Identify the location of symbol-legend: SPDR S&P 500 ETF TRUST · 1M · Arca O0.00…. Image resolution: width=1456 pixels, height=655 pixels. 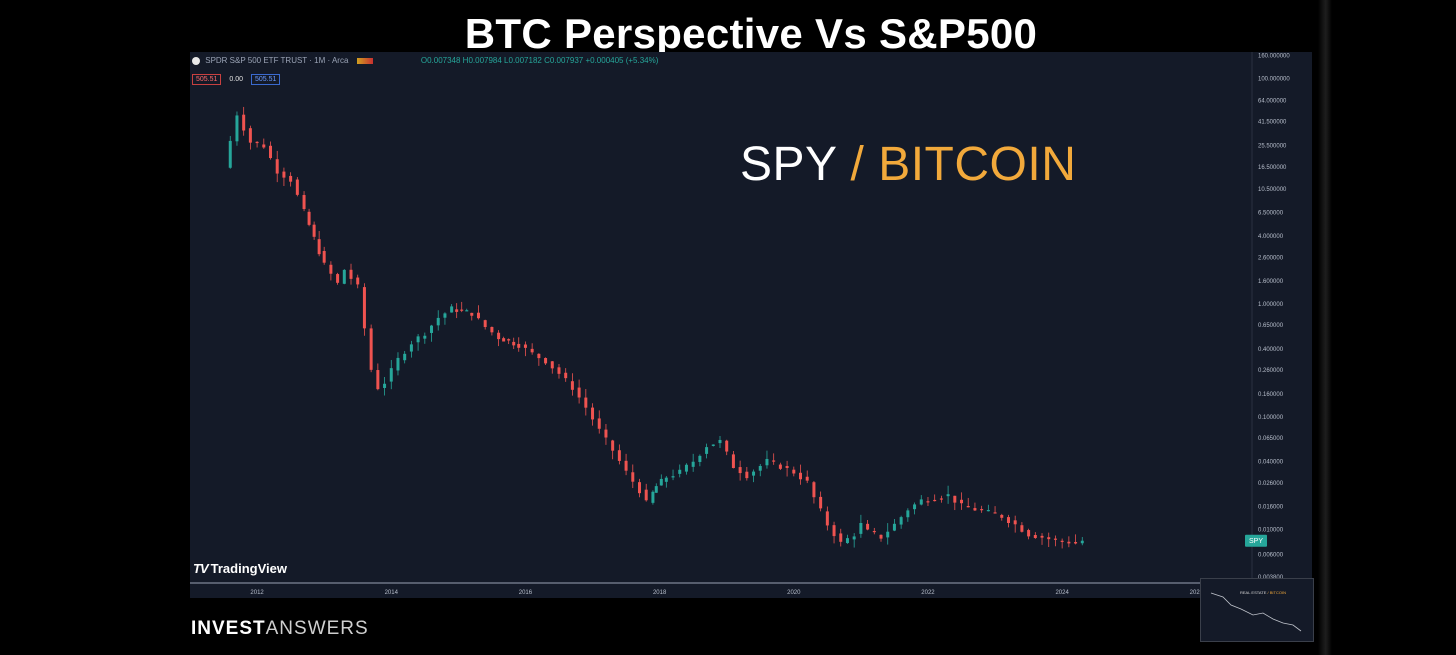
(425, 60).